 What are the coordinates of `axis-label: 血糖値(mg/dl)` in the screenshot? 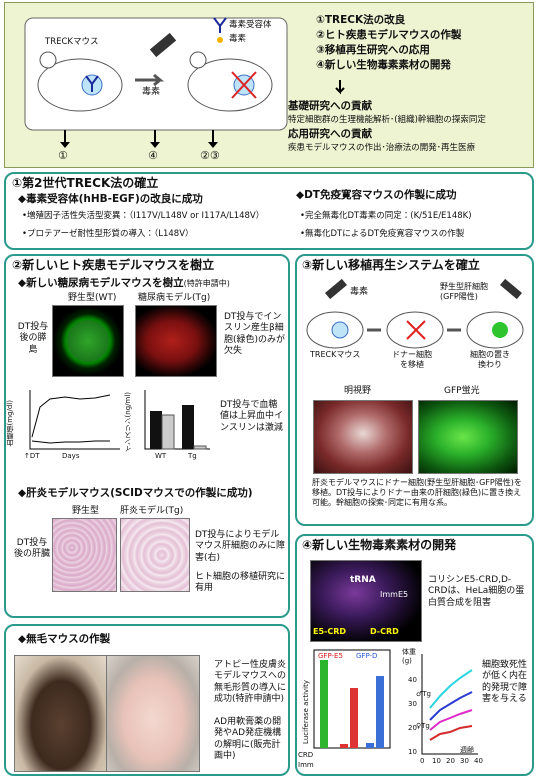 It's located at (10, 423).